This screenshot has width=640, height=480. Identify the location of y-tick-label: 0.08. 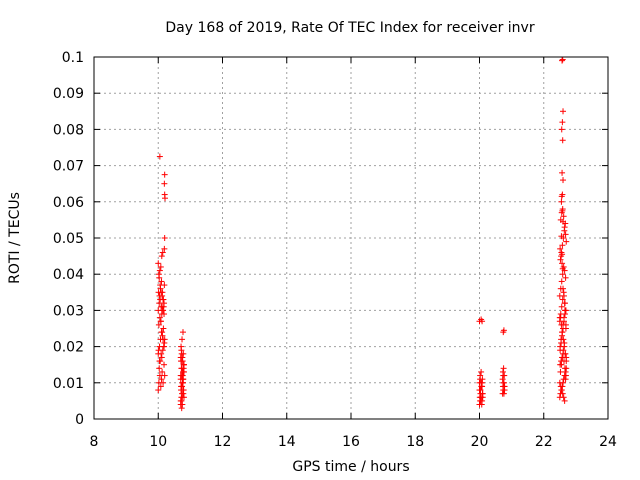
(68, 130).